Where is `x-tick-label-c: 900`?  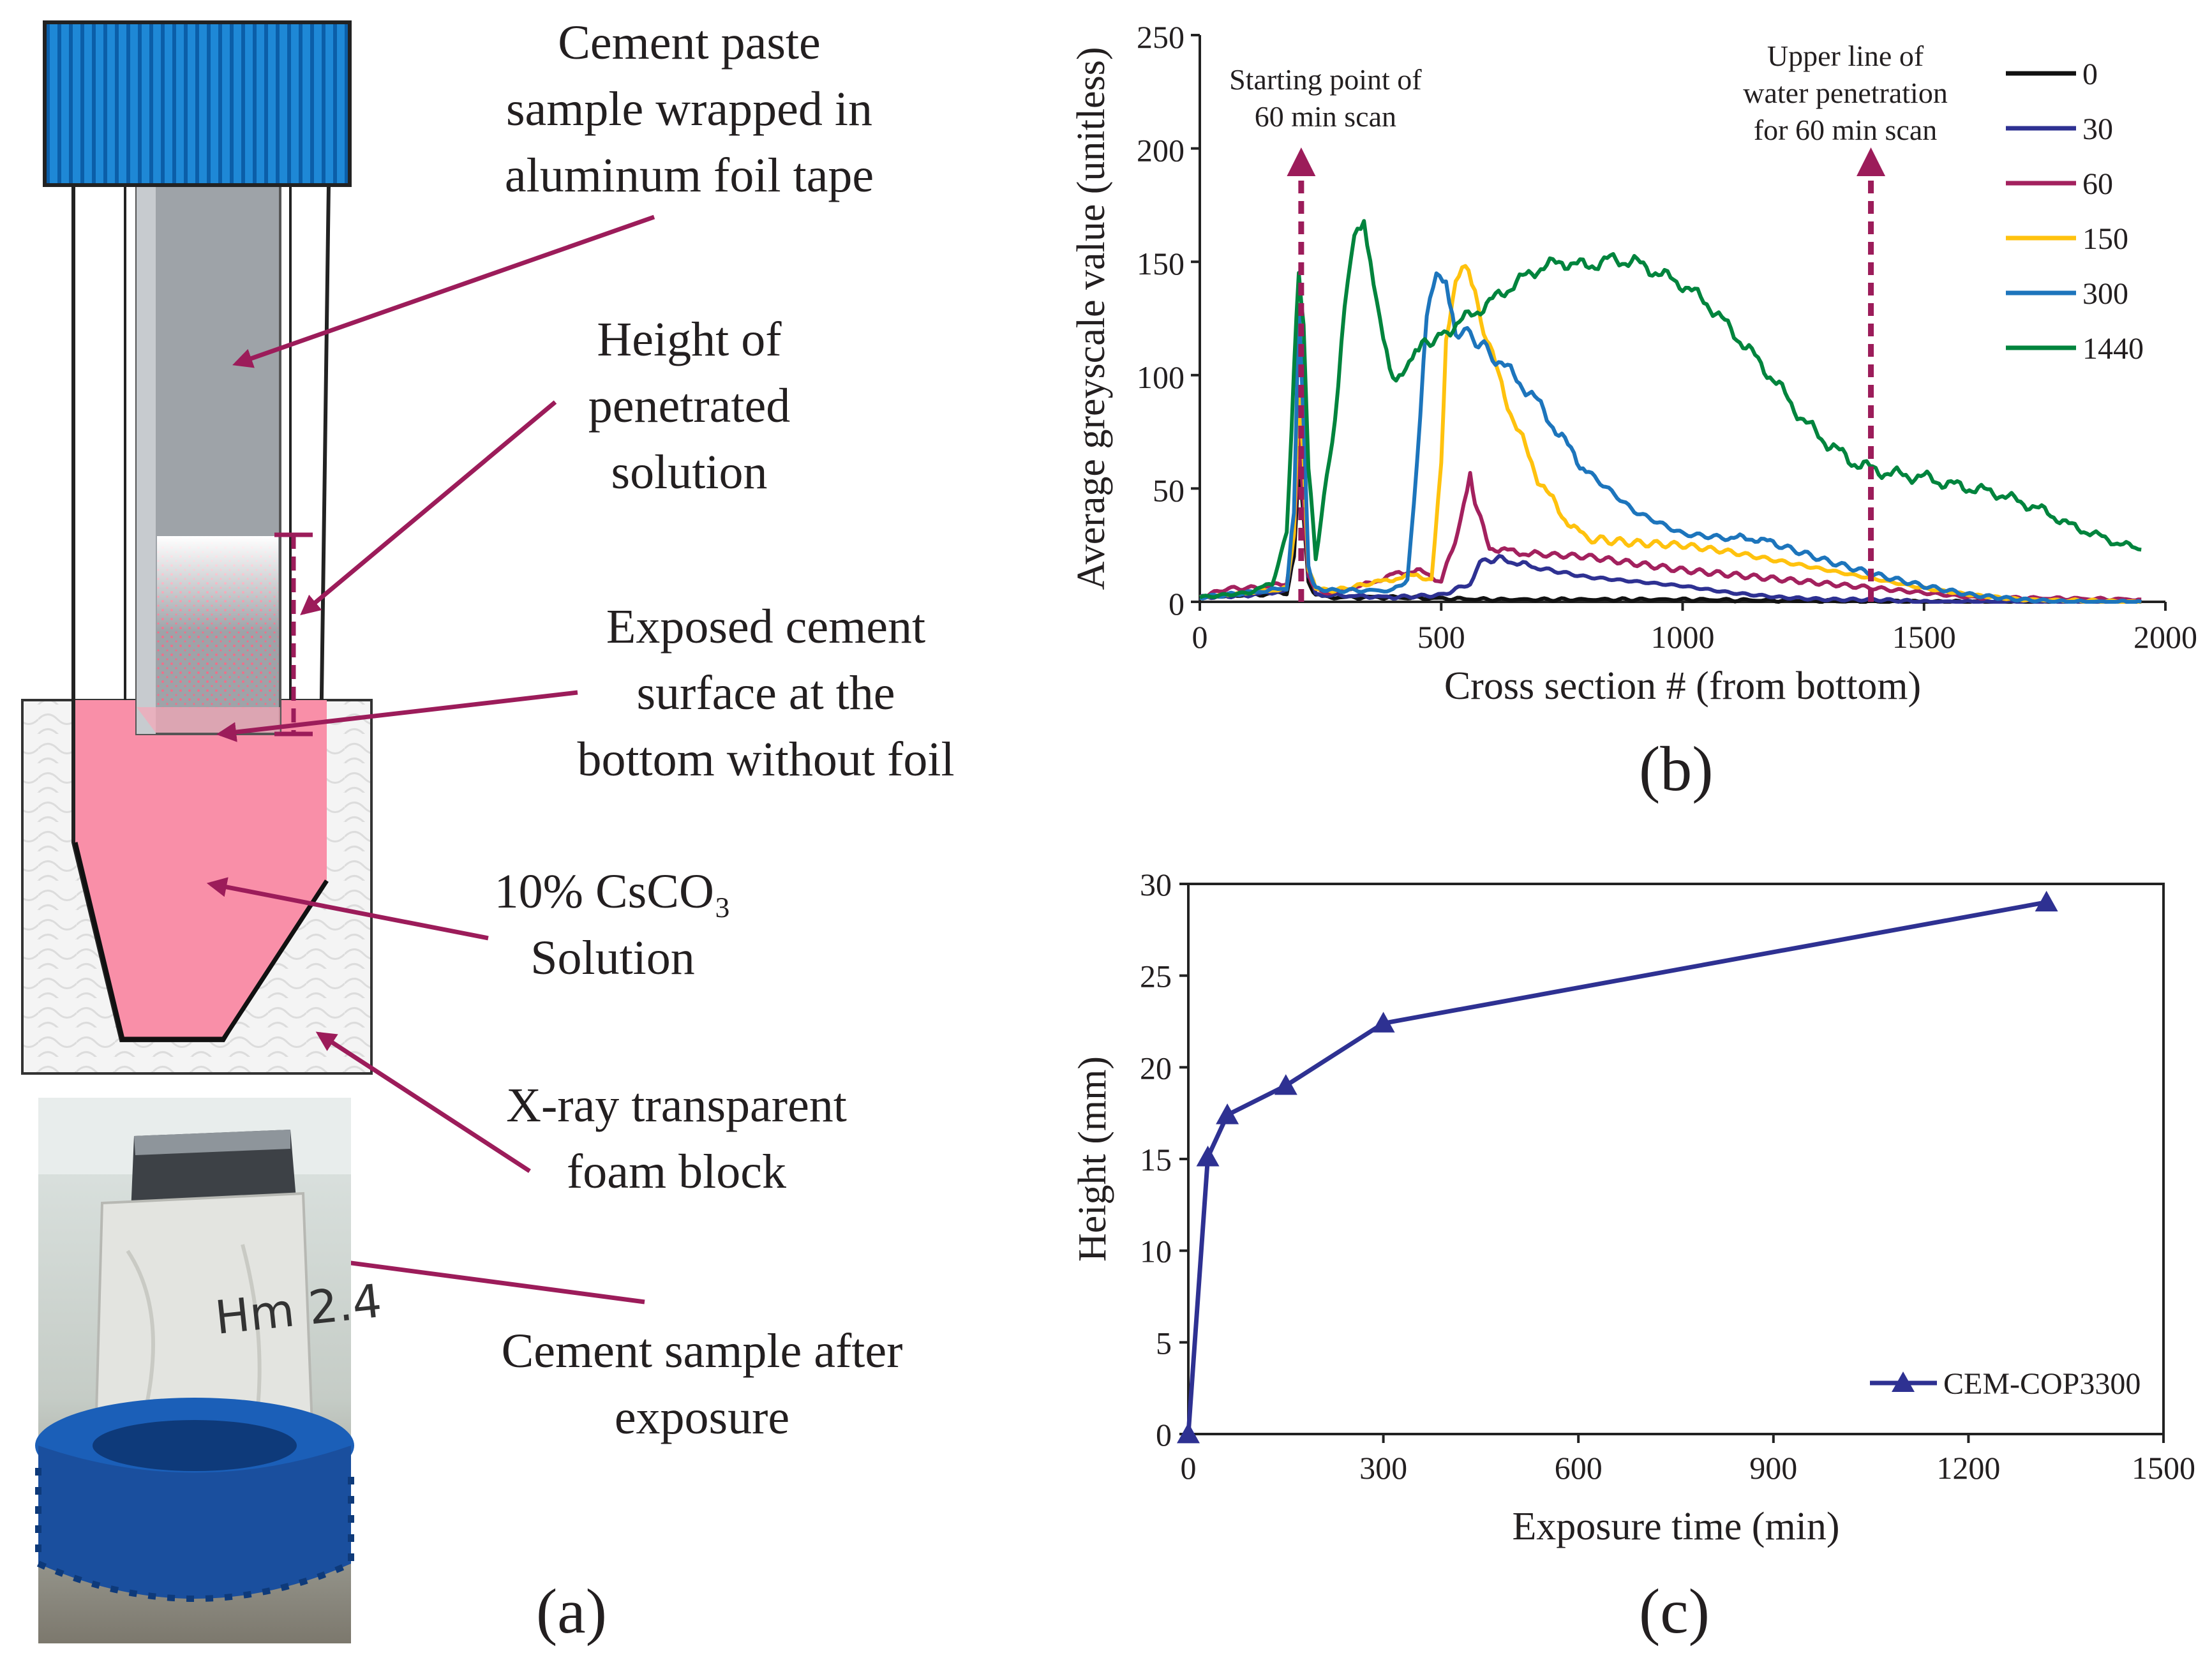 x-tick-label-c: 900 is located at coordinates (1773, 1468).